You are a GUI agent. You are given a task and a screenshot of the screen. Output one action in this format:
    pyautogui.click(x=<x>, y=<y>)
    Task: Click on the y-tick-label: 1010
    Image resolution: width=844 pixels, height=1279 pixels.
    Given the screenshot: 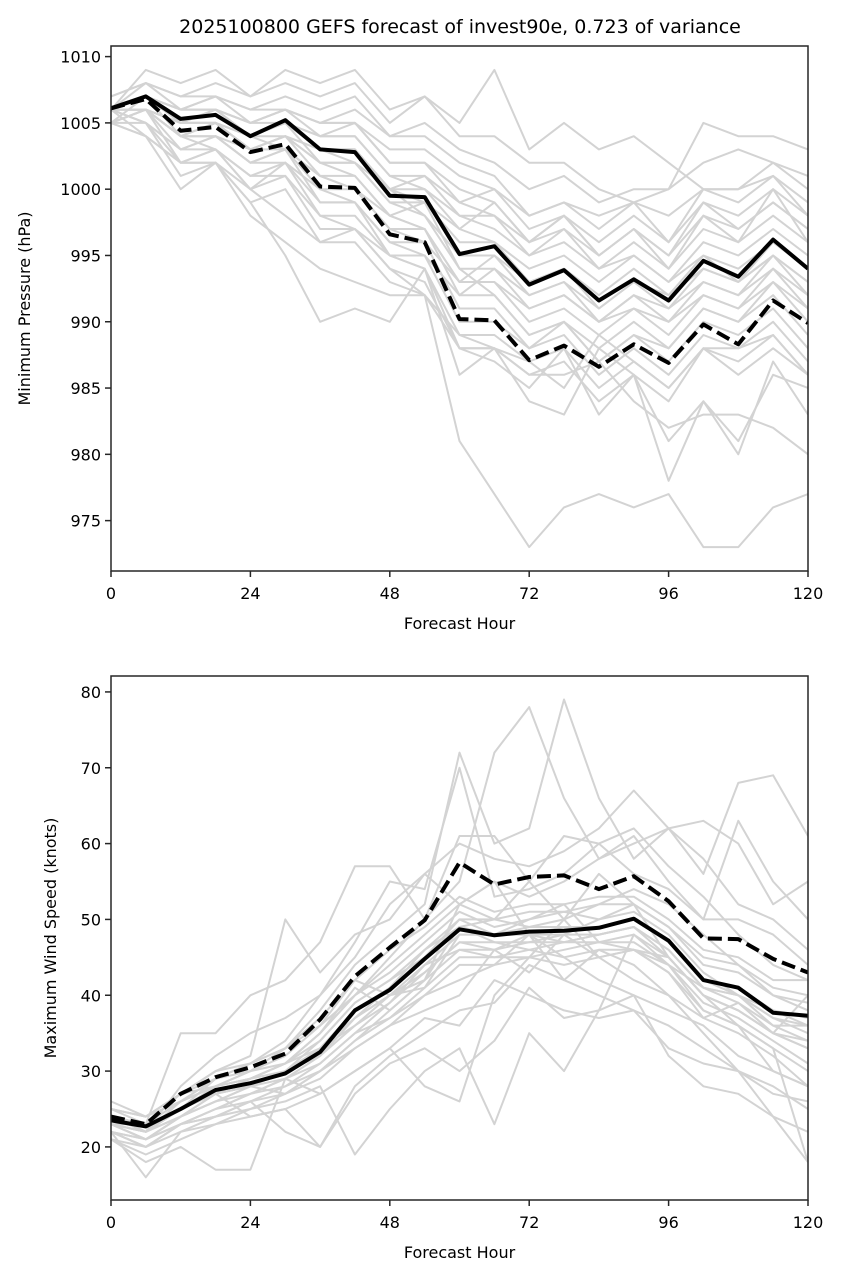 What is the action you would take?
    pyautogui.click(x=80, y=57)
    